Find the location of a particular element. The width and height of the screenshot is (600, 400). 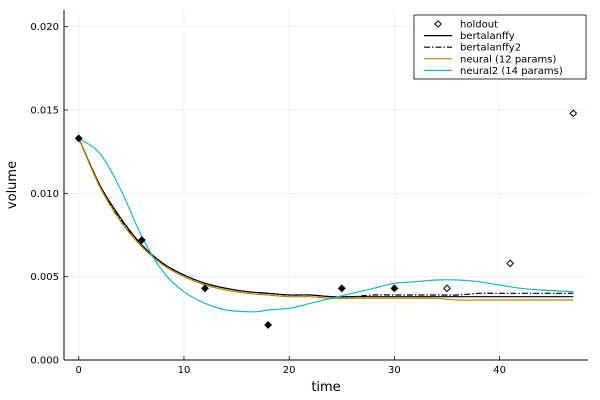

legend-holdout-marker is located at coordinates (438, 24).